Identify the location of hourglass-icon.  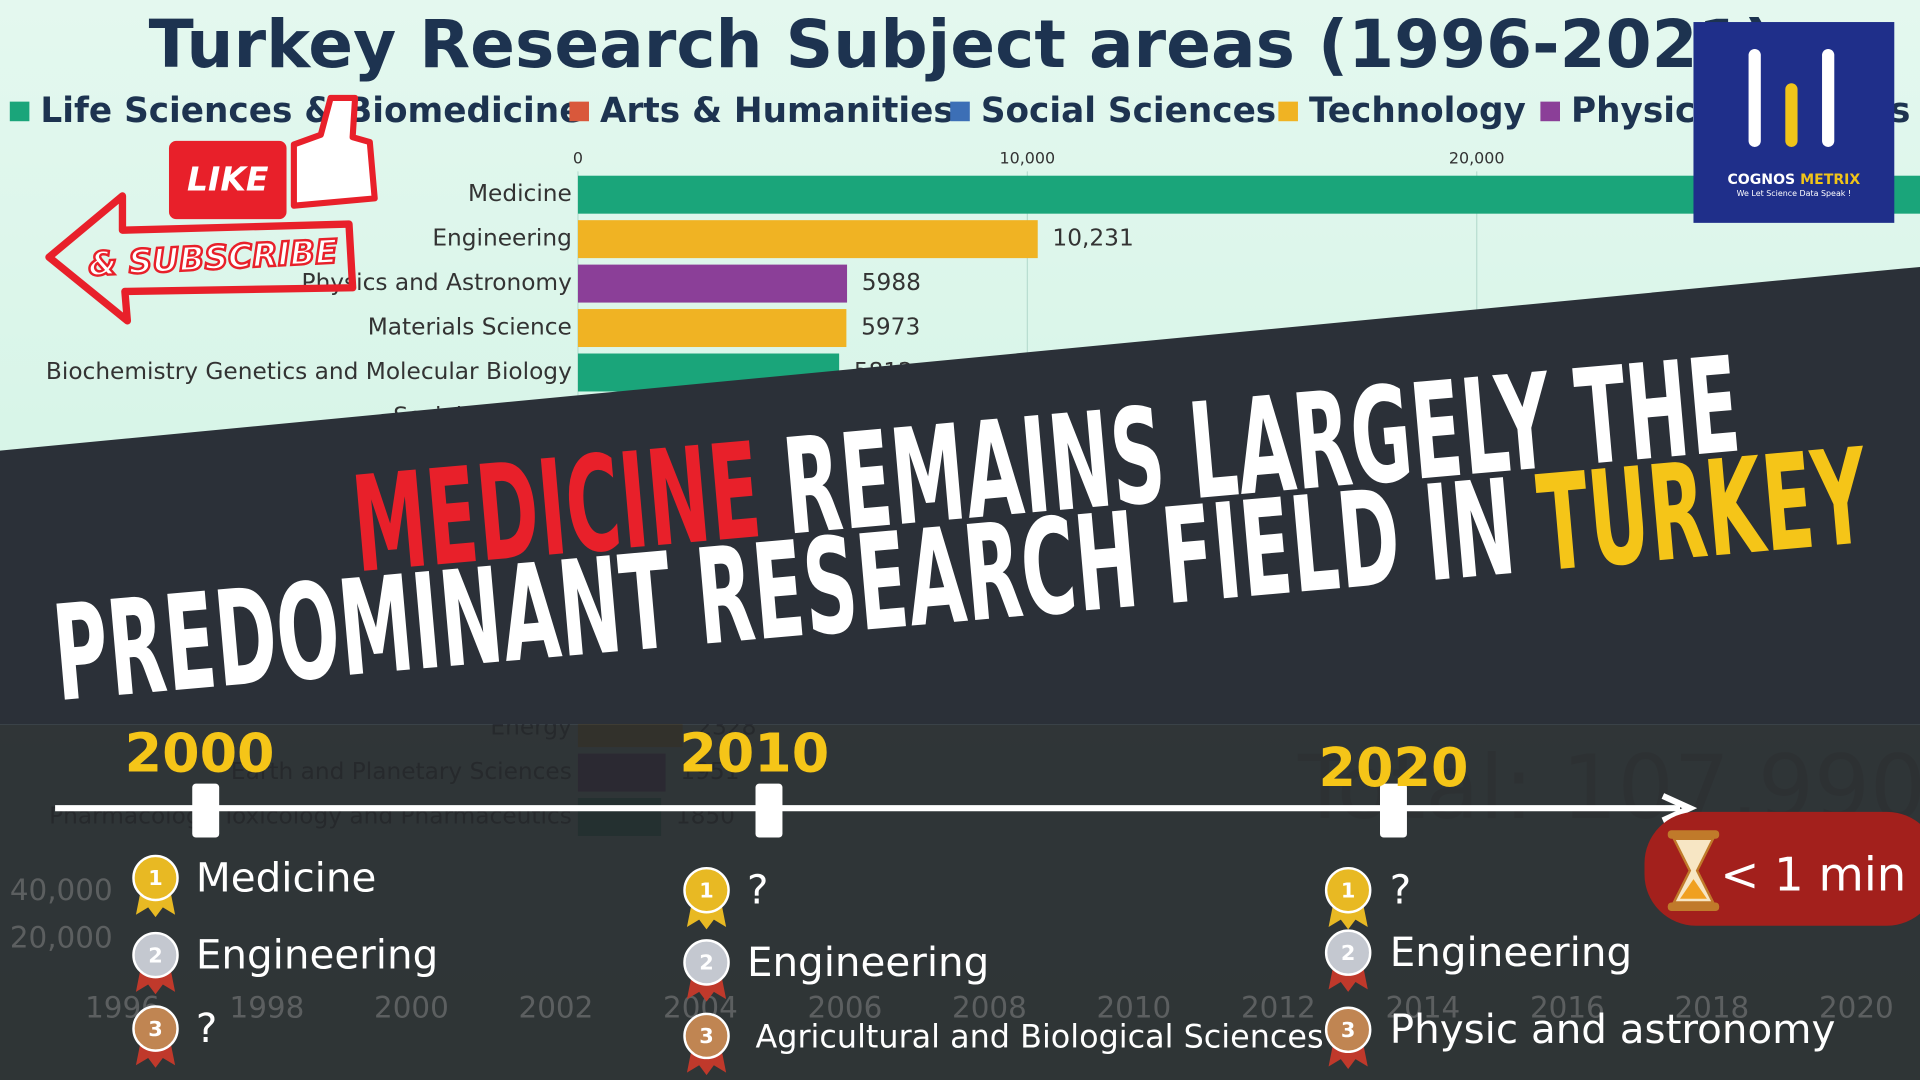
(1693, 871).